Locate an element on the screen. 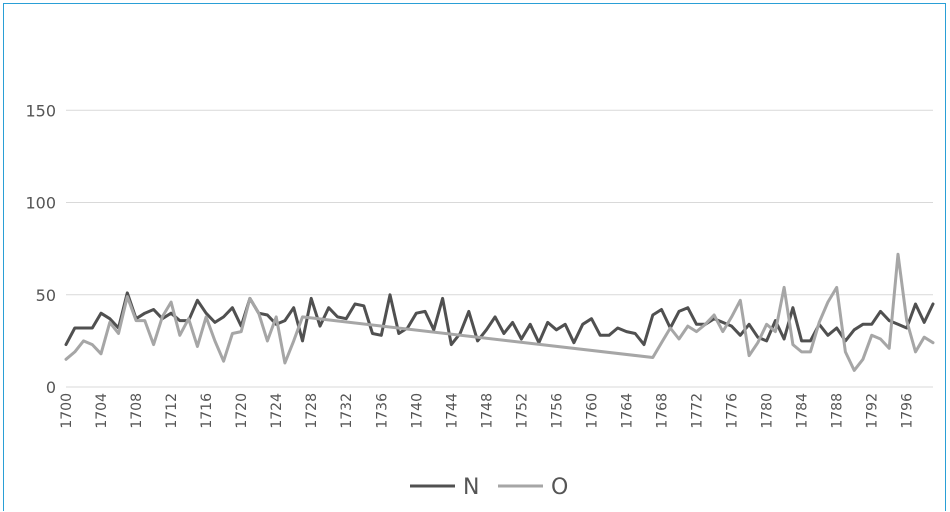  x-tick-label: 1716 is located at coordinates (207, 411).